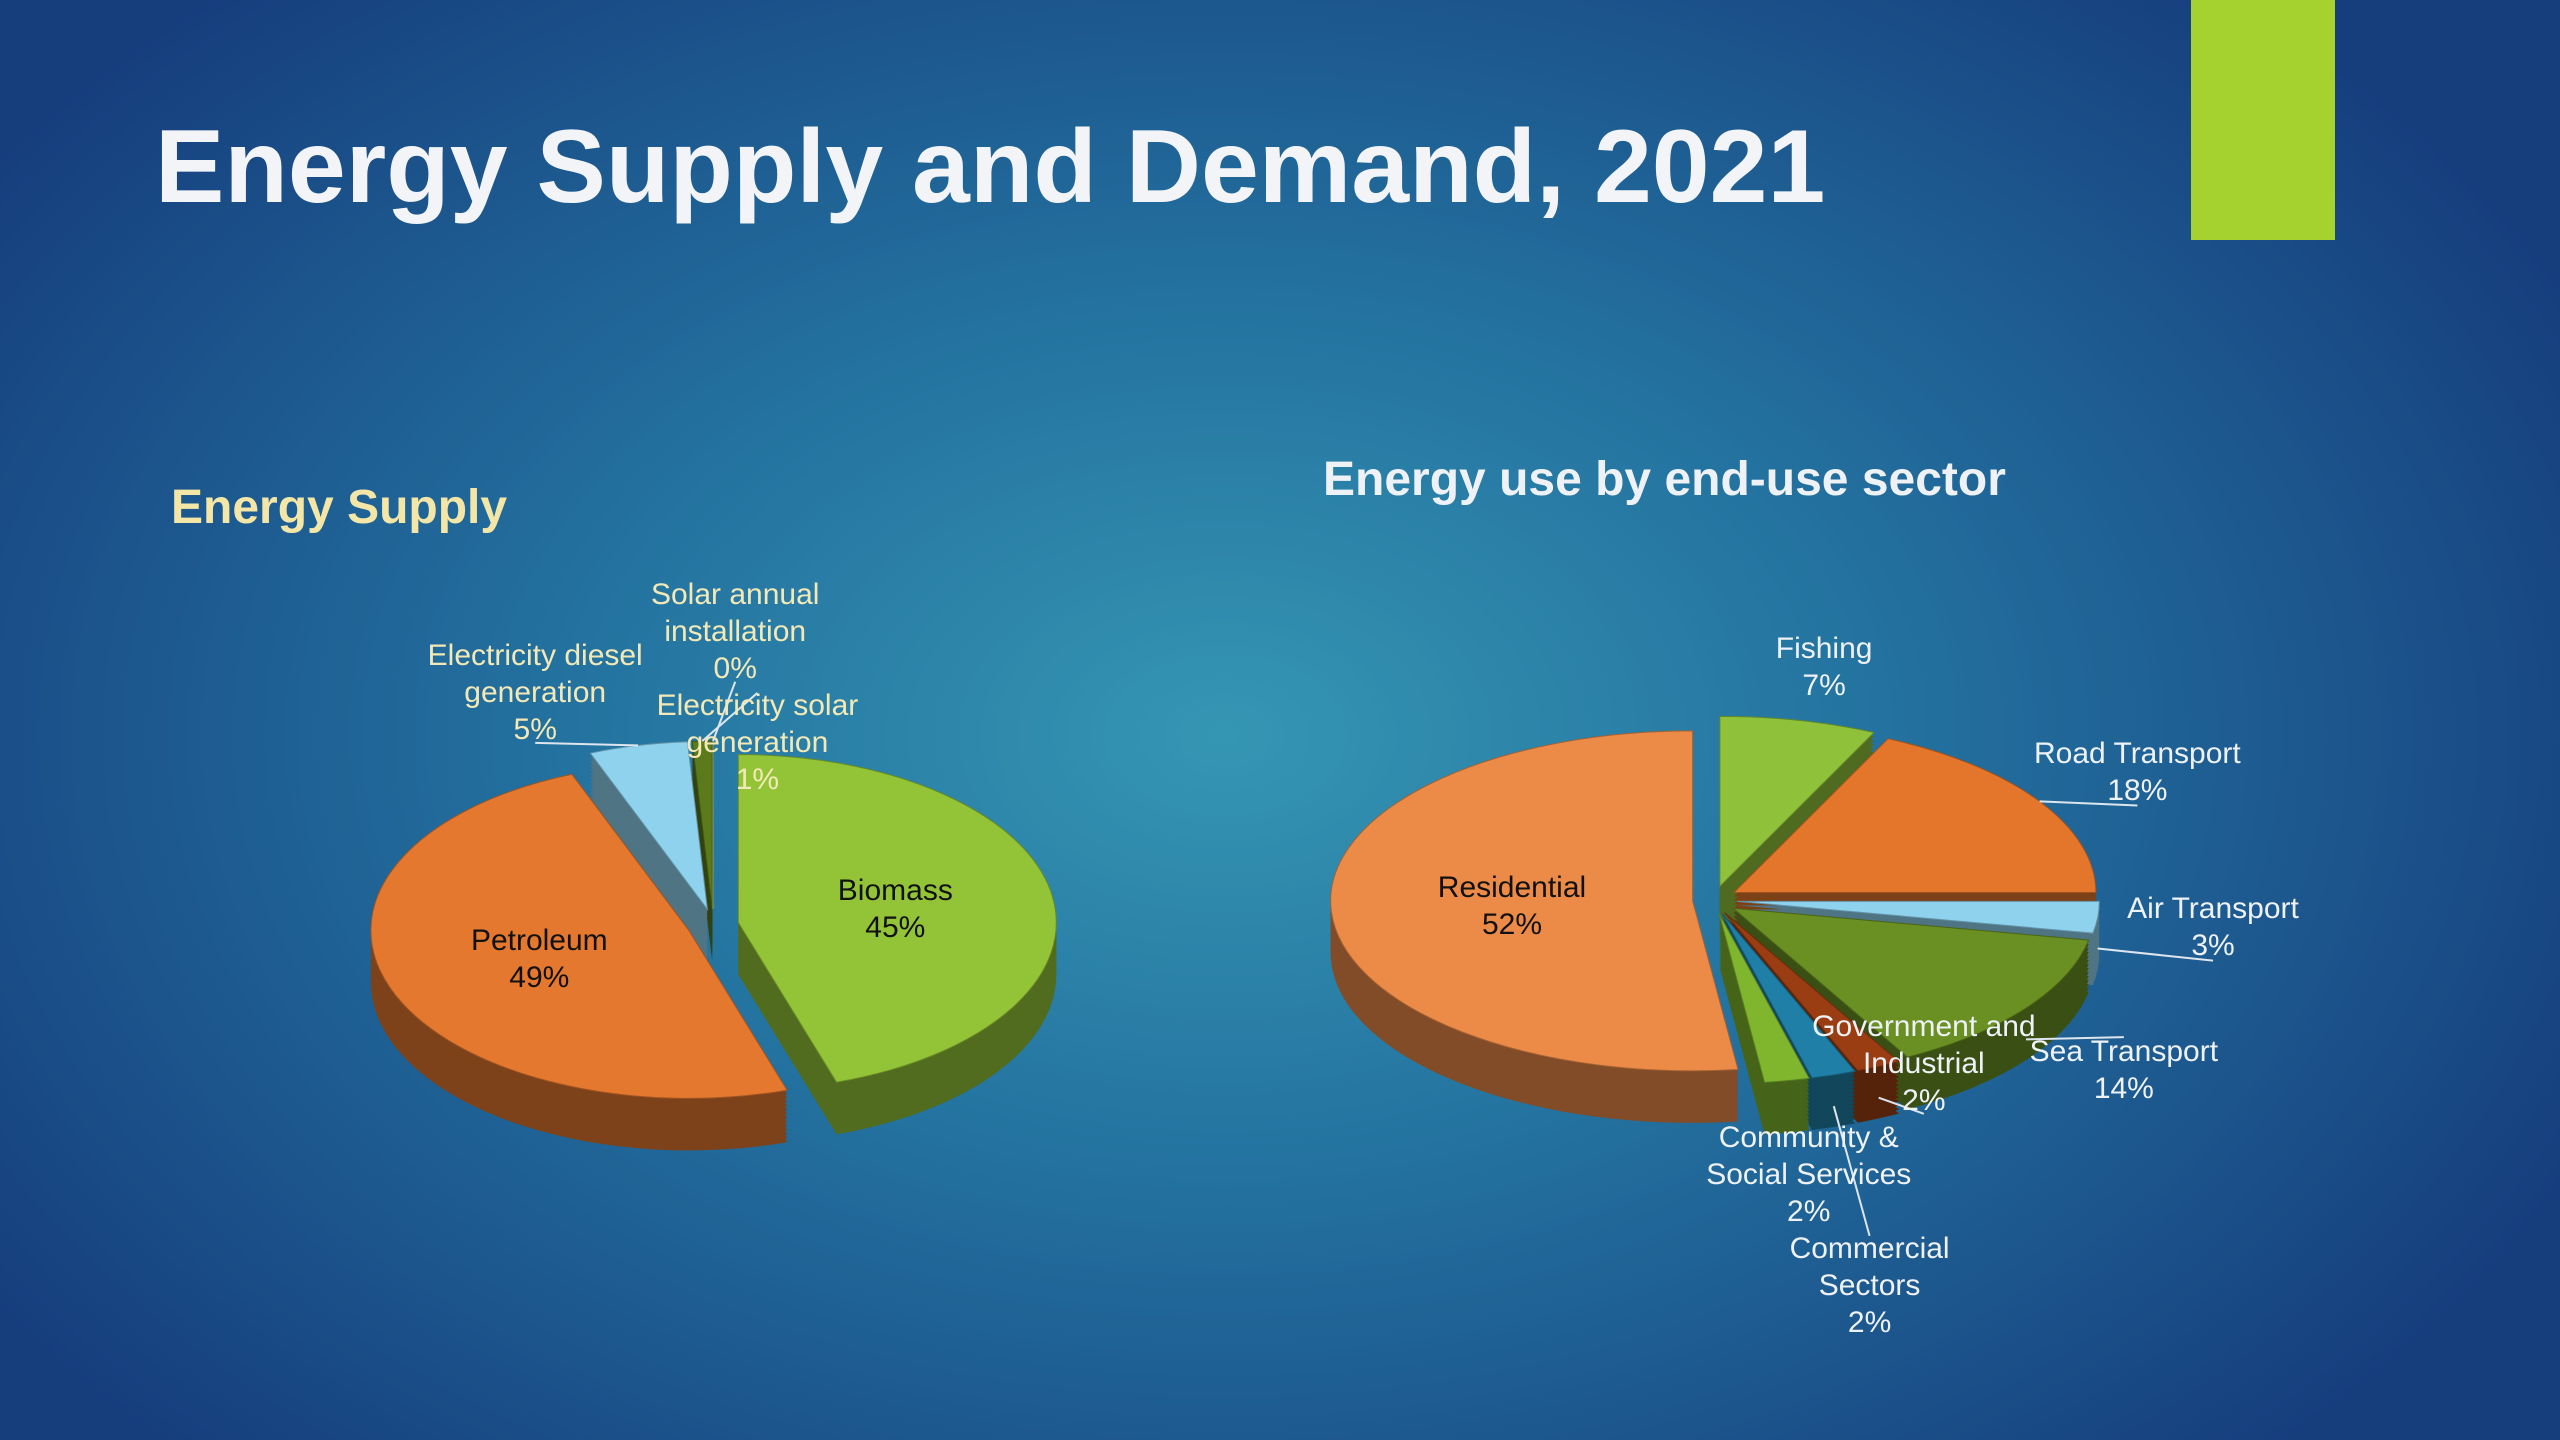  I want to click on category-label: Solar annual installation, so click(735, 613).